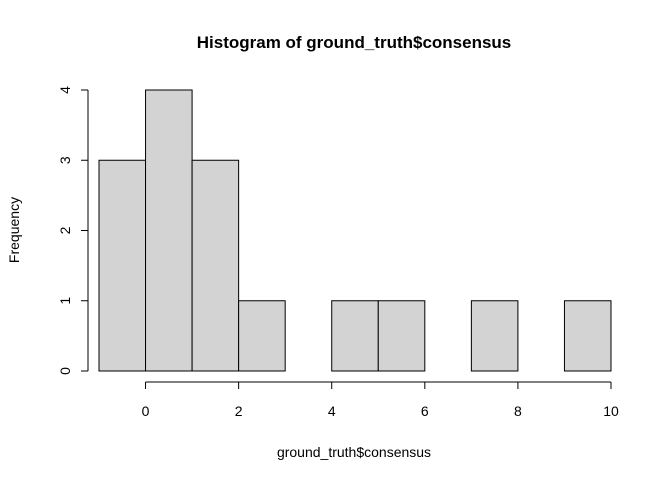  I want to click on x-tick-label: 8, so click(518, 411).